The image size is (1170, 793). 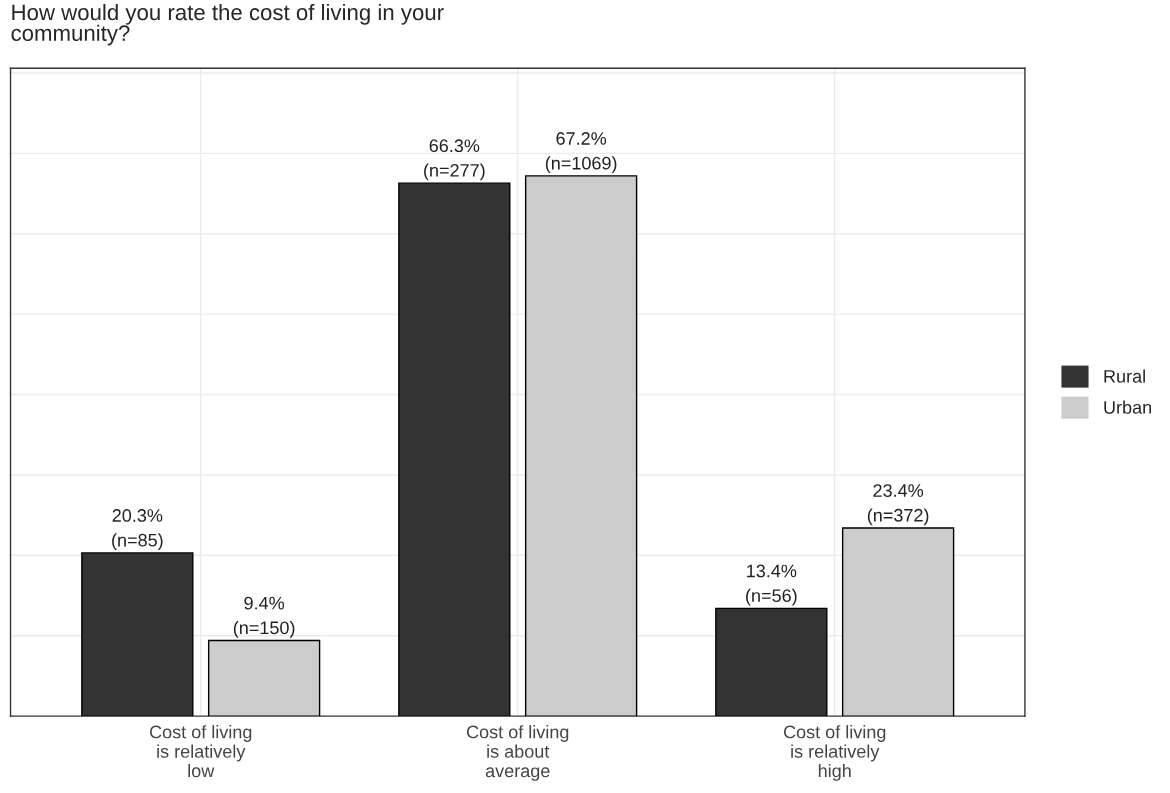 I want to click on chart-title: How would you rate the cost of living in your community?, so click(x=227, y=24).